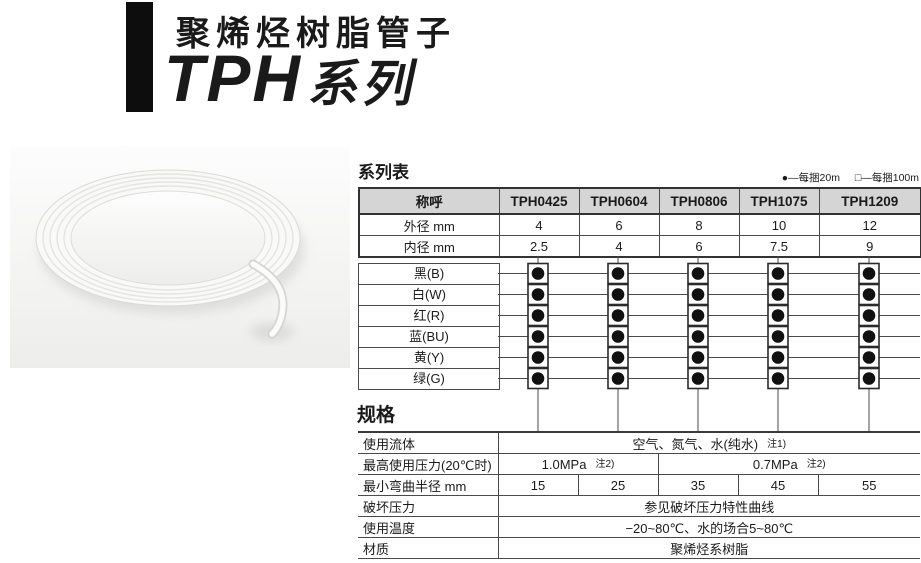 The height and width of the screenshot is (563, 921). Describe the element at coordinates (428, 506) in the screenshot. I see `row-label: 破坏压力` at that location.